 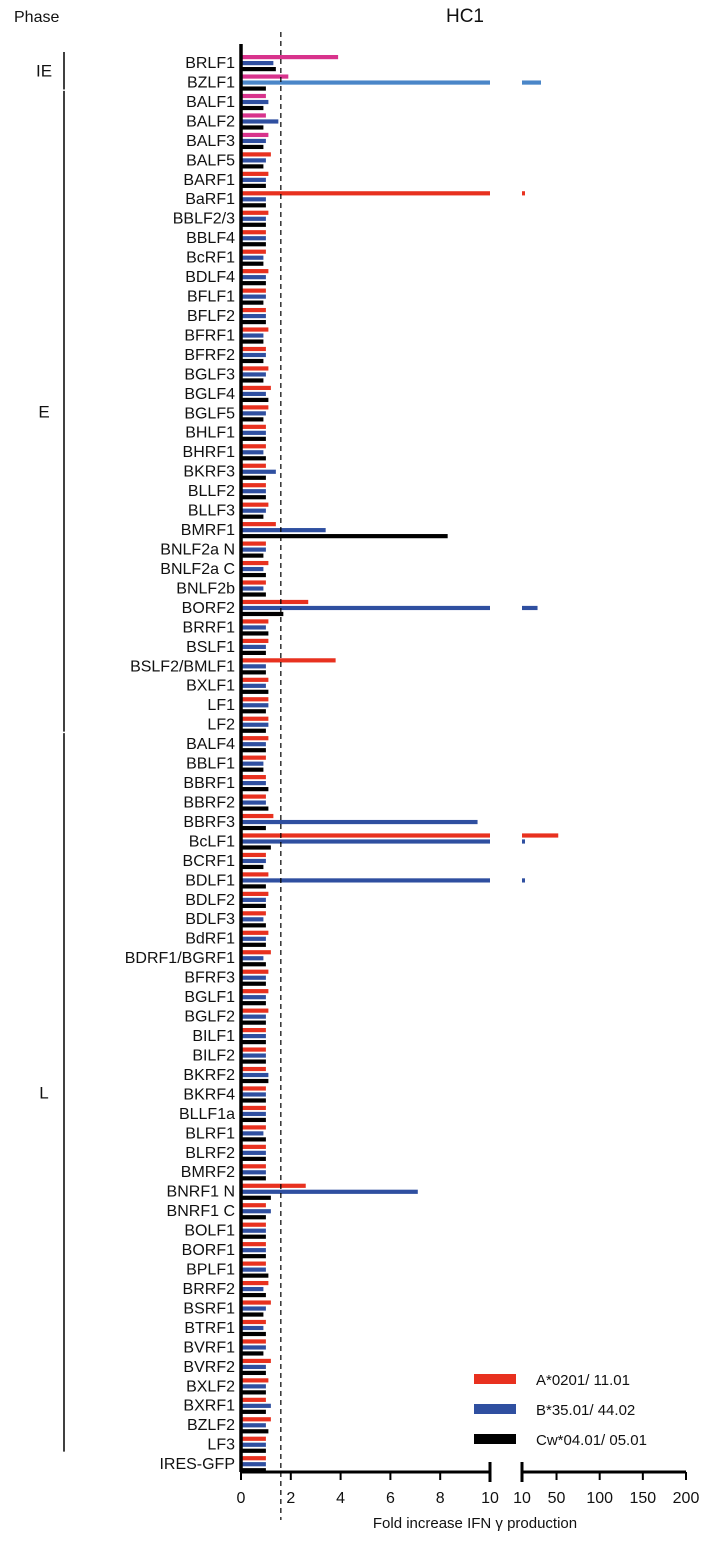 I want to click on bar-barf1-s2, so click(x=253, y=179).